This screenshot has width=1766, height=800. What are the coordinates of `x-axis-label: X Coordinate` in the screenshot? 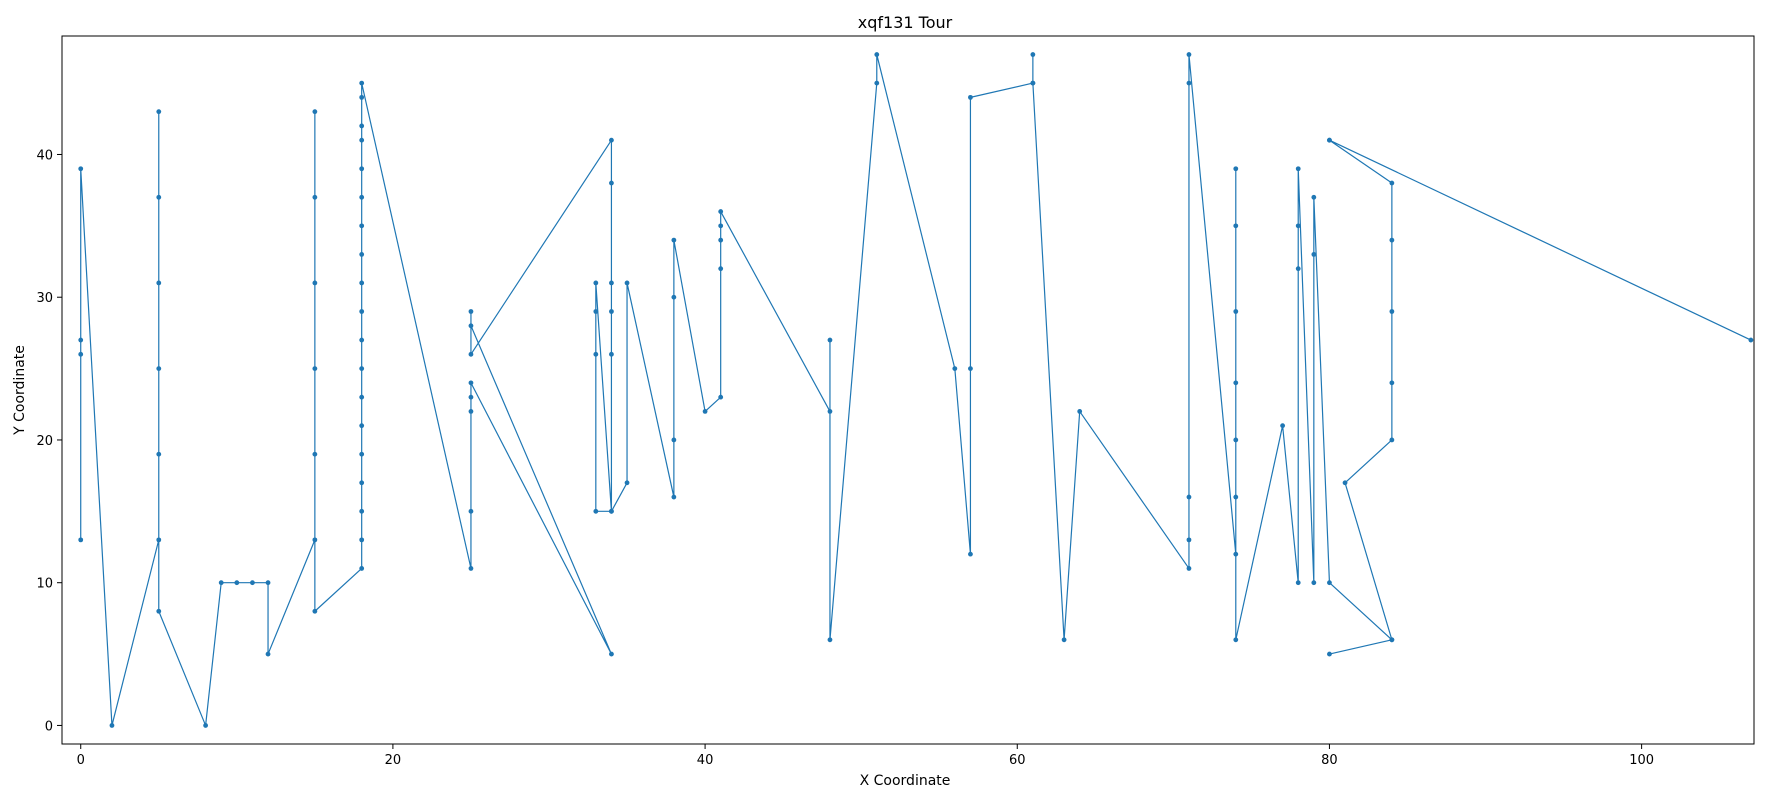 It's located at (905, 781).